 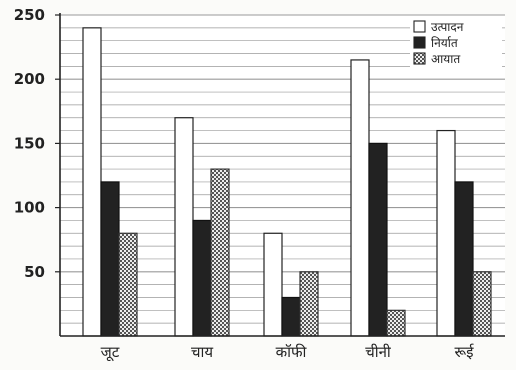 I want to click on legend-label: उत्पादन, so click(x=447, y=27).